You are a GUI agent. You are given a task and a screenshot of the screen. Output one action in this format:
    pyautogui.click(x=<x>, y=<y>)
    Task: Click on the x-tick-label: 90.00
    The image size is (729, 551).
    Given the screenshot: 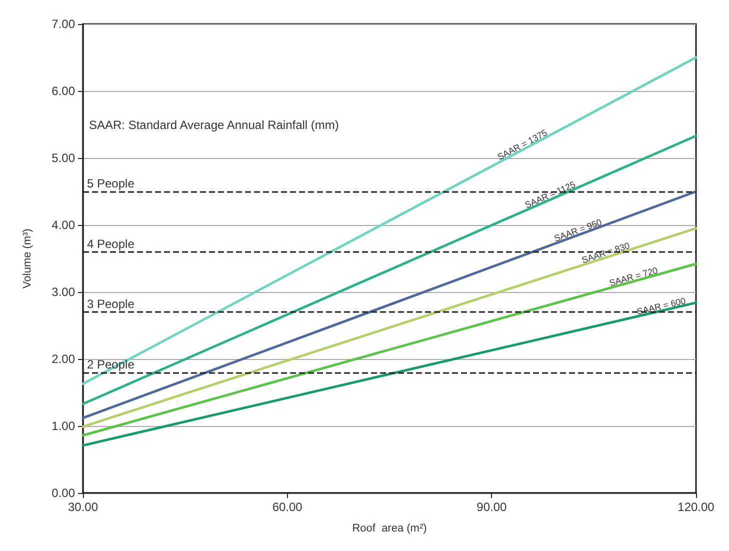 What is the action you would take?
    pyautogui.click(x=492, y=507)
    